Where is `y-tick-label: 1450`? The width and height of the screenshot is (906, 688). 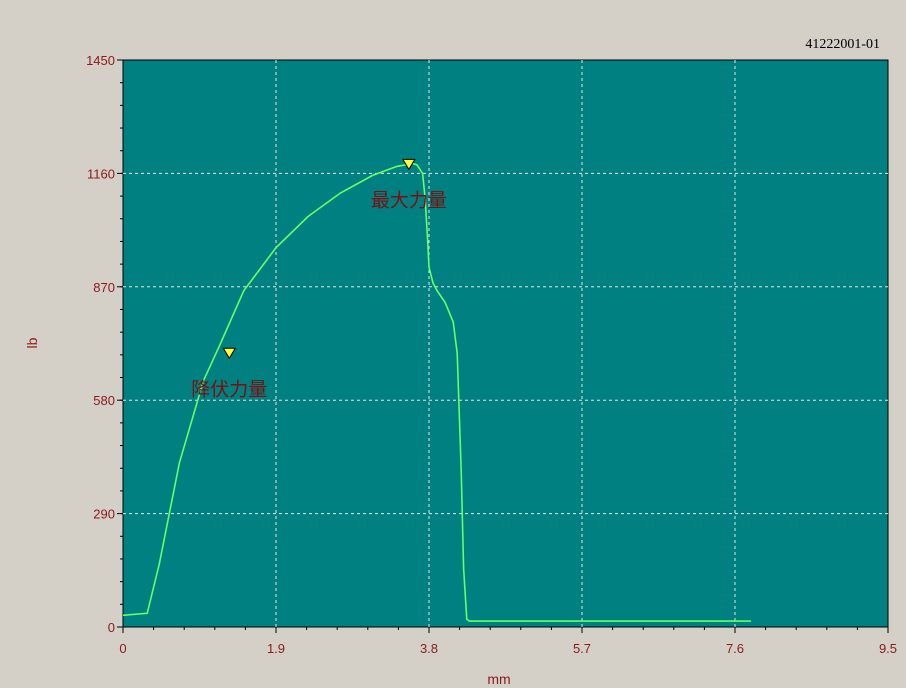 y-tick-label: 1450 is located at coordinates (100, 60).